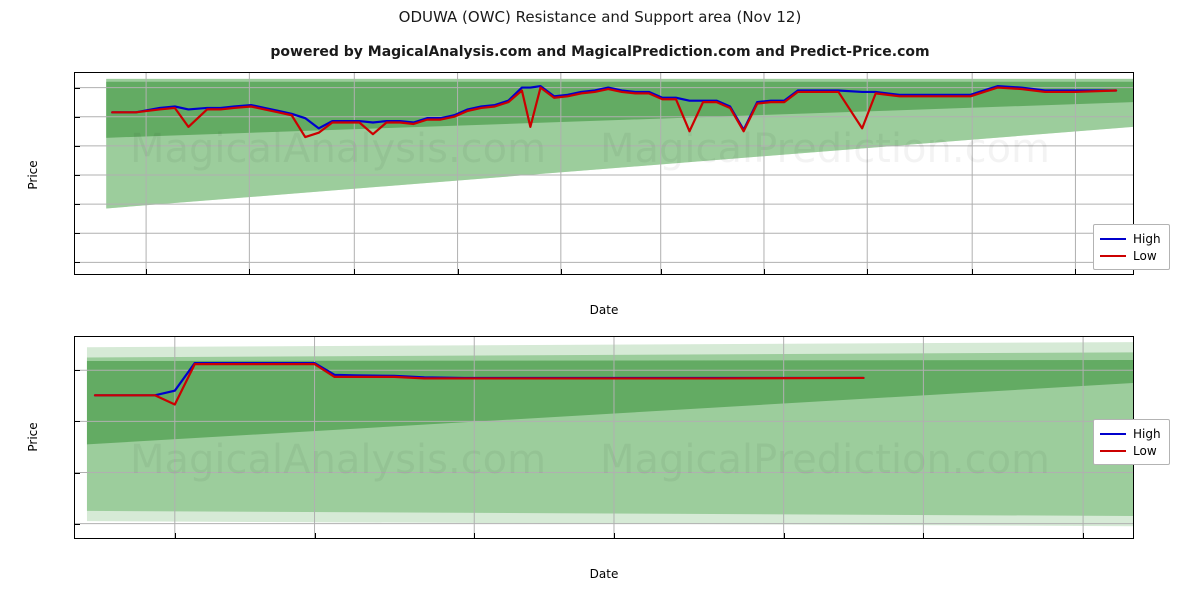 This screenshot has width=1200, height=600. Describe the element at coordinates (338, 149) in the screenshot. I see `watermark-left-top: MagicalAnalysis.com` at that location.